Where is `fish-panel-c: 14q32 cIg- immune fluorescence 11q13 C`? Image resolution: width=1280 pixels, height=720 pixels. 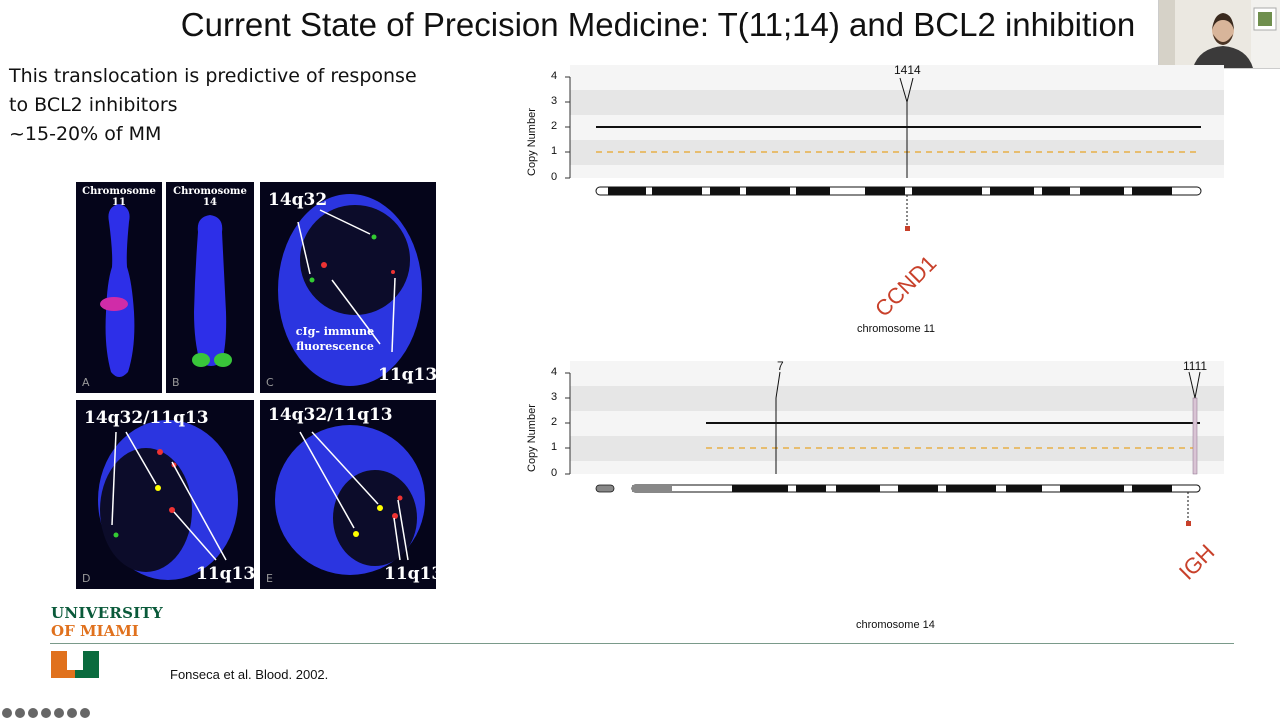 fish-panel-c: 14q32 cIg- immune fluorescence 11q13 C is located at coordinates (348, 287).